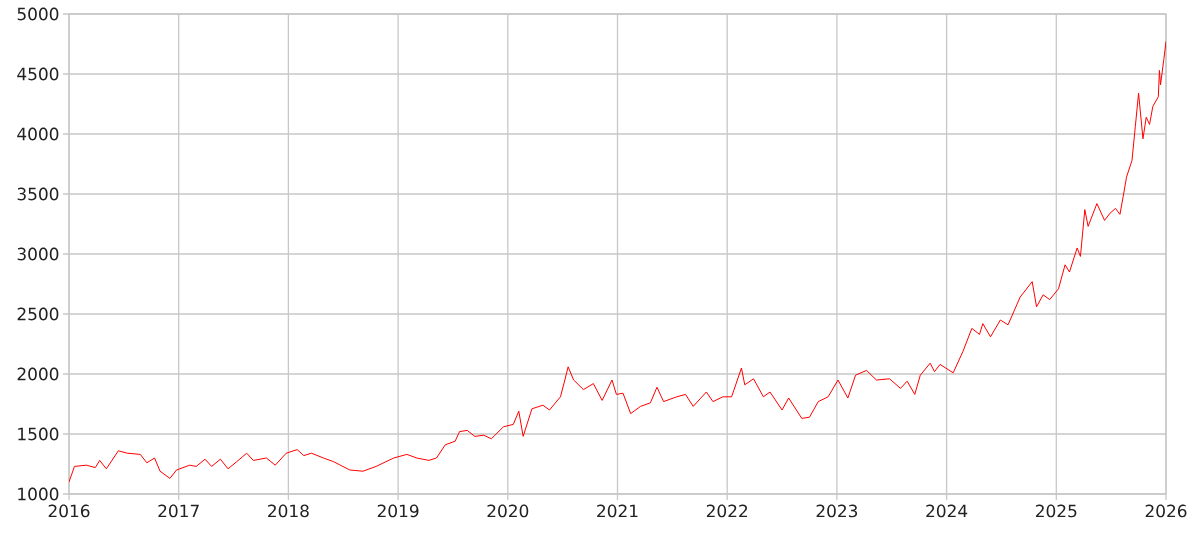  Describe the element at coordinates (617, 511) in the screenshot. I see `x-tick-label: 2021` at that location.